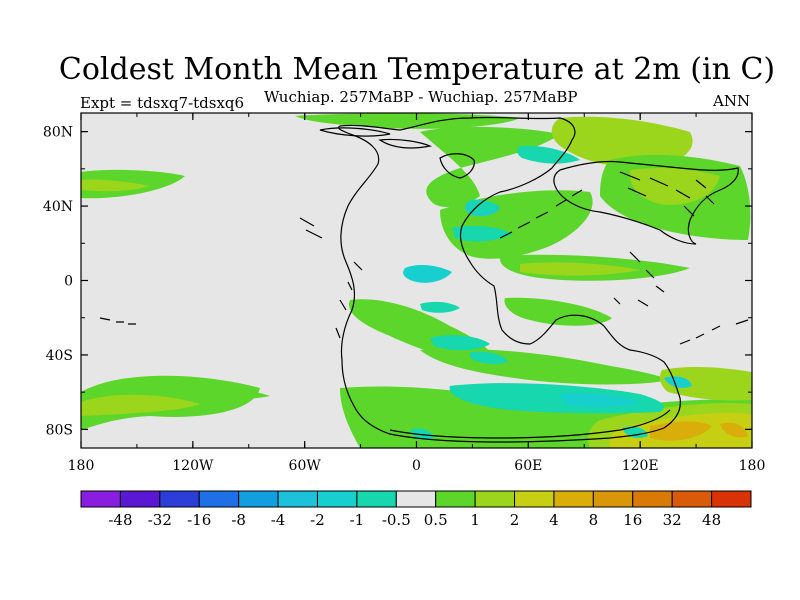 This screenshot has width=800, height=600. I want to click on colorbar-label: 4, so click(554, 520).